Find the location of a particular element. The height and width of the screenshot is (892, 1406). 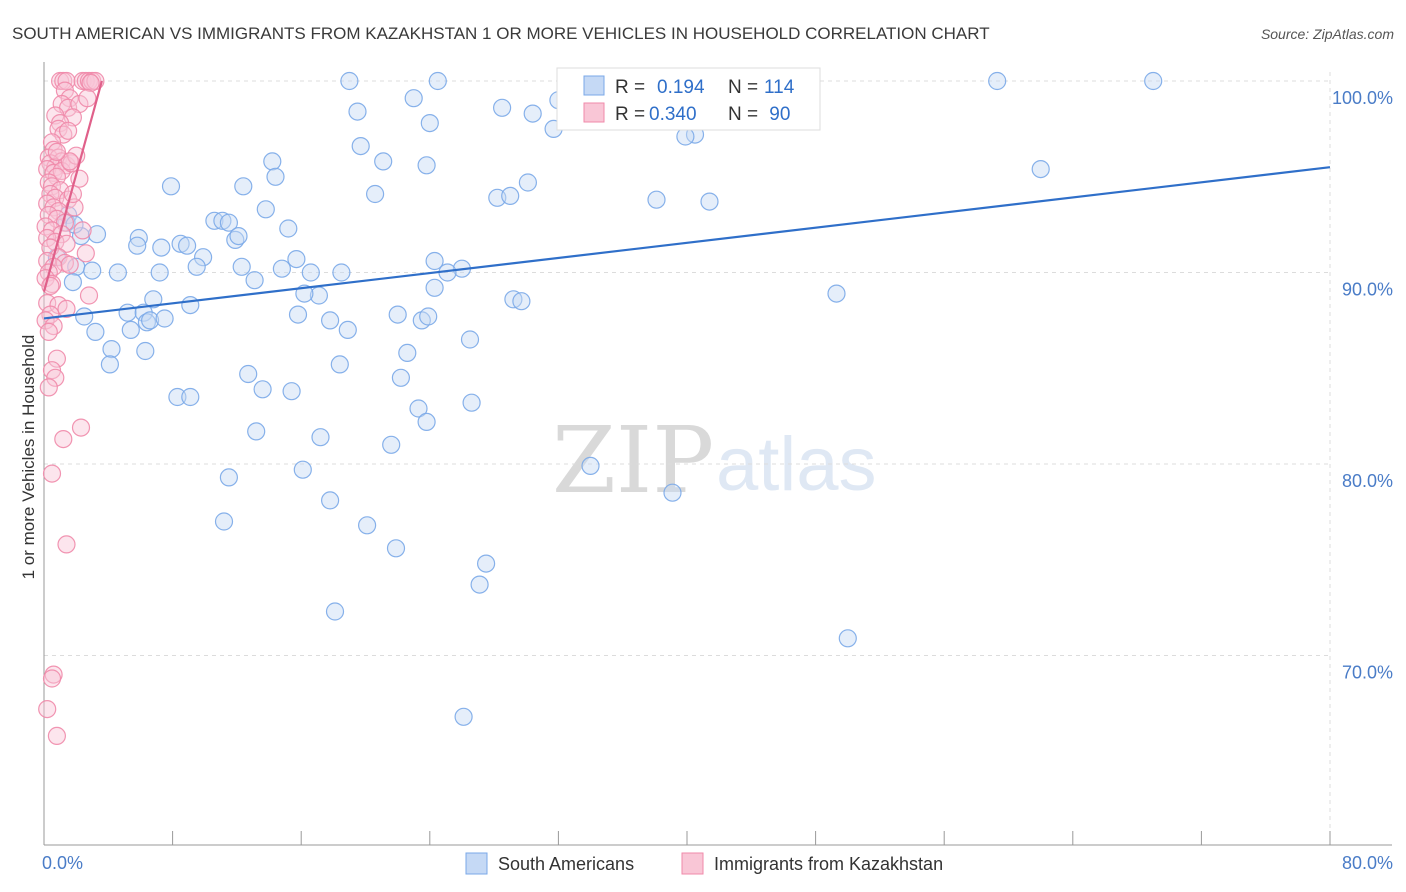

stats-legend-swatch-south-americans is located at coordinates (594, 85).